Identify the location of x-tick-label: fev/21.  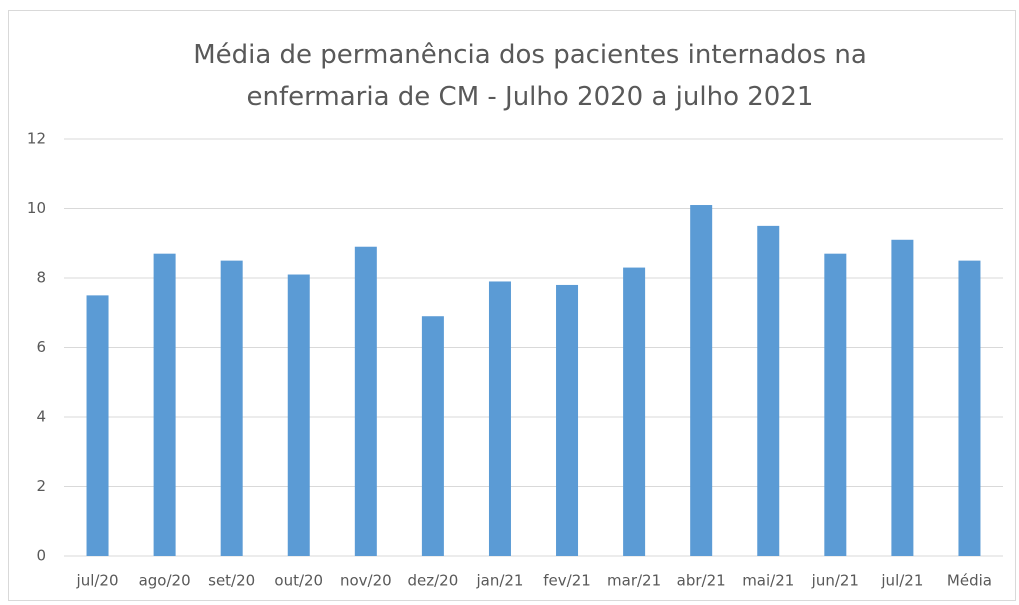
(567, 581).